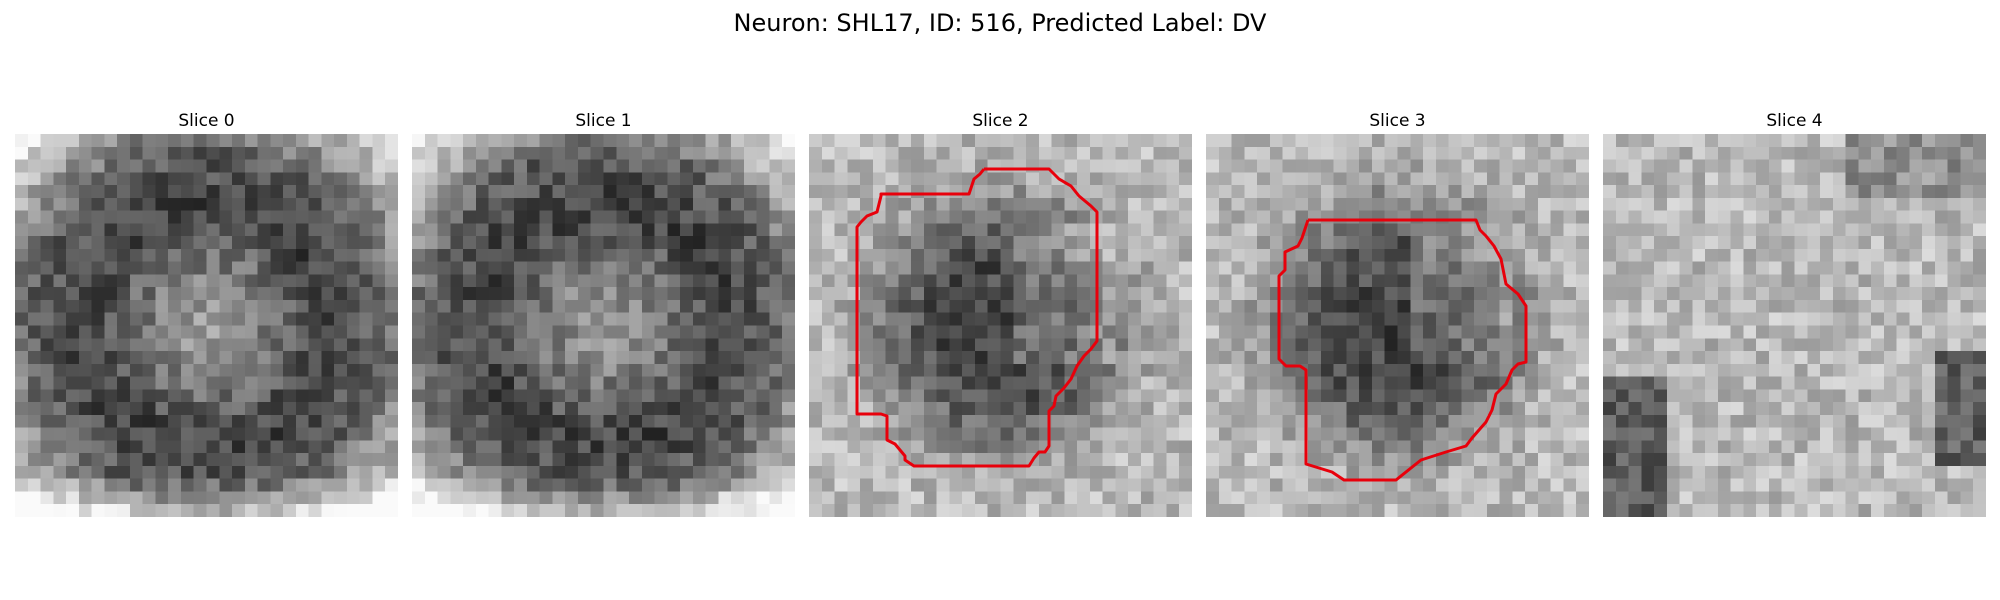  What do you see at coordinates (206, 121) in the screenshot?
I see `slice-title-0: Slice 0` at bounding box center [206, 121].